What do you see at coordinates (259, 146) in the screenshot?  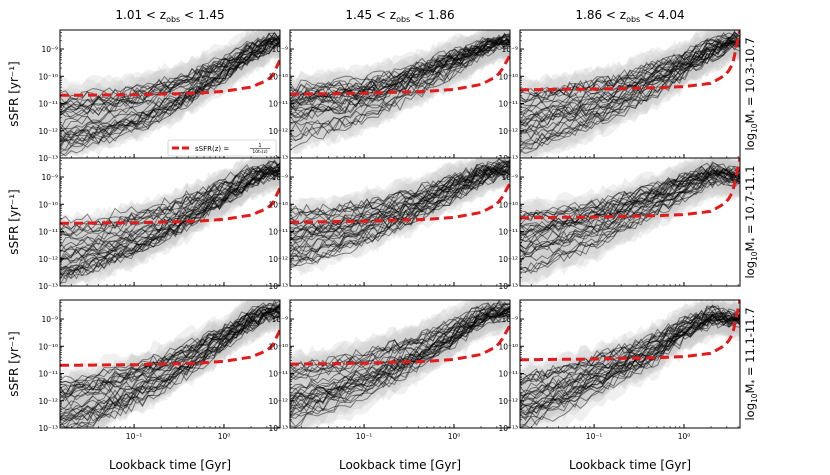 I see `legend-fraction-numerator: 1` at bounding box center [259, 146].